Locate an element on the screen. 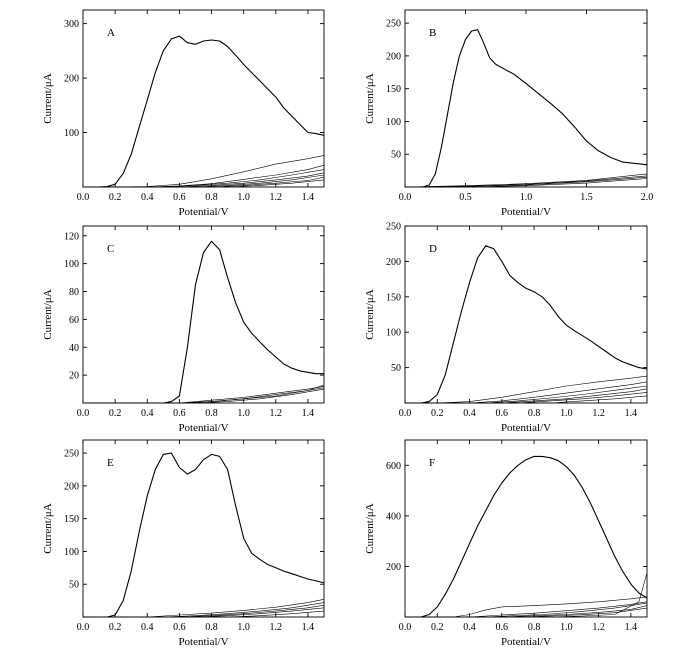  x-tick-label: 2.0 is located at coordinates (647, 197).